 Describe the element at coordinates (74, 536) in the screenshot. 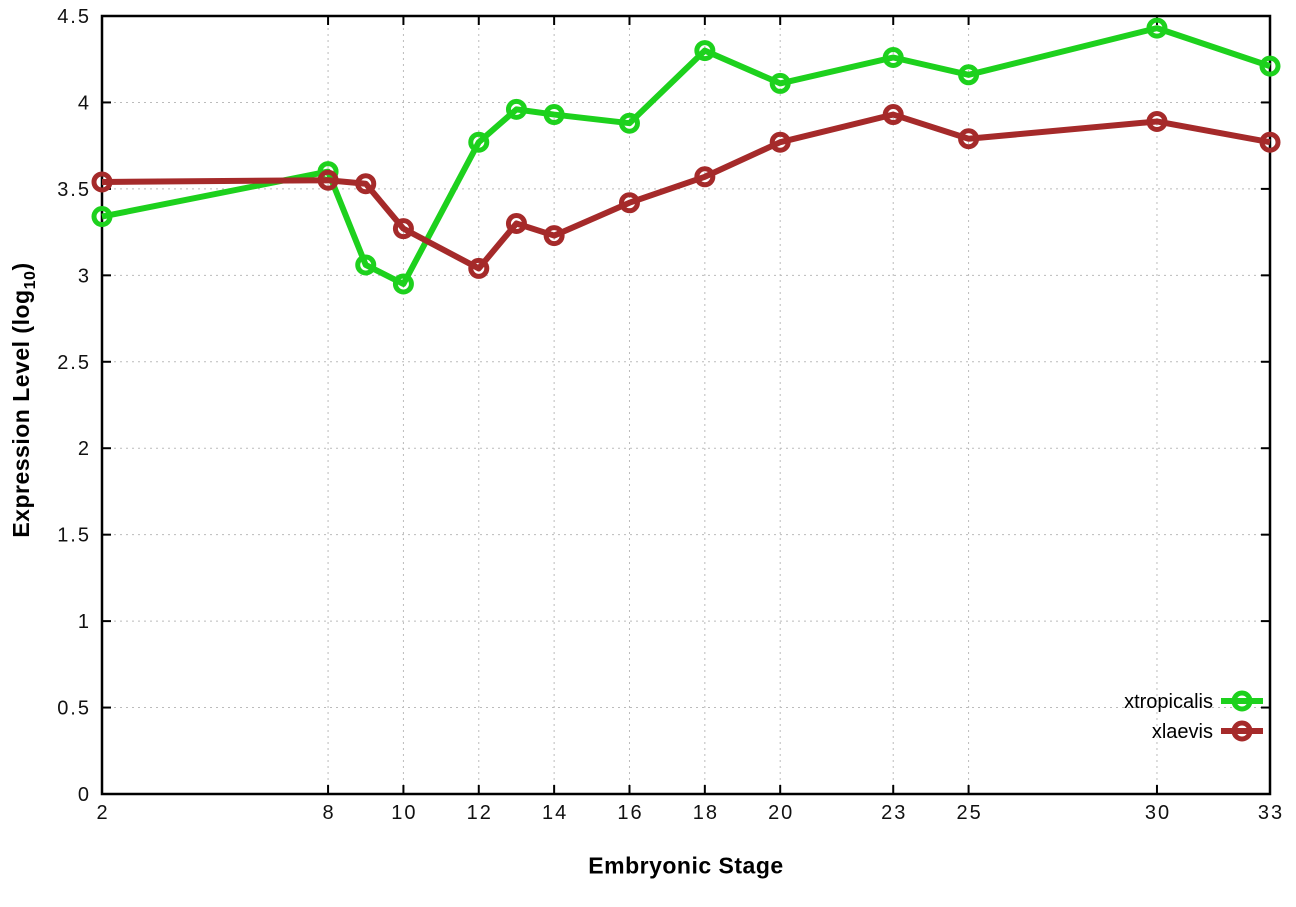

I see `y-tick-label: 1.5` at that location.